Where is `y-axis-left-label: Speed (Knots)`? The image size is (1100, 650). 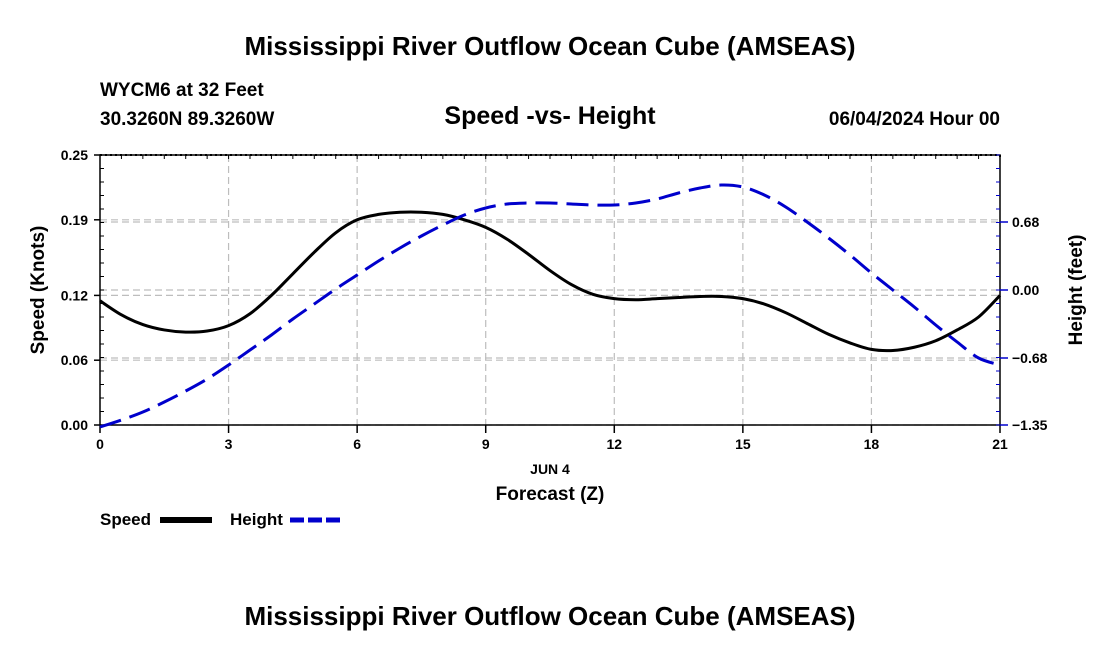 y-axis-left-label: Speed (Knots) is located at coordinates (38, 290).